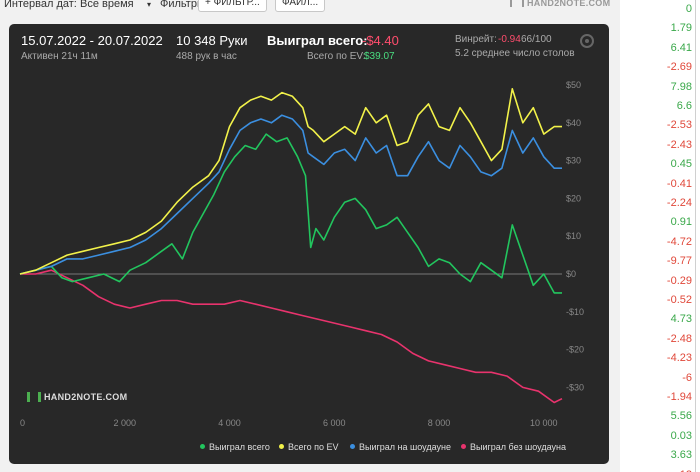  I want to click on winrate-label: Винрейт:, so click(476, 39).